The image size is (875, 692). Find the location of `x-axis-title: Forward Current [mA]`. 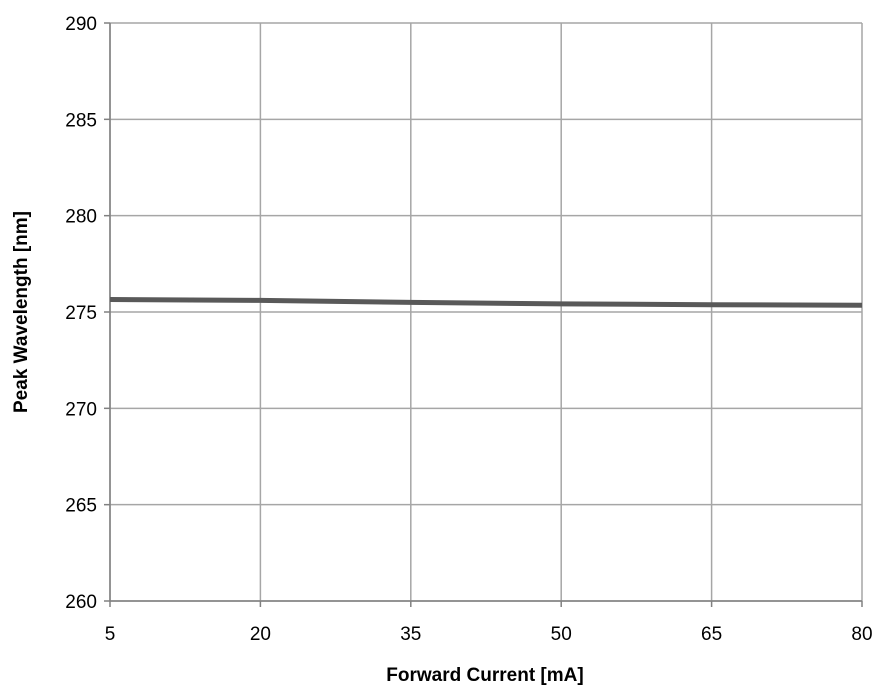

x-axis-title: Forward Current [mA] is located at coordinates (484, 675).